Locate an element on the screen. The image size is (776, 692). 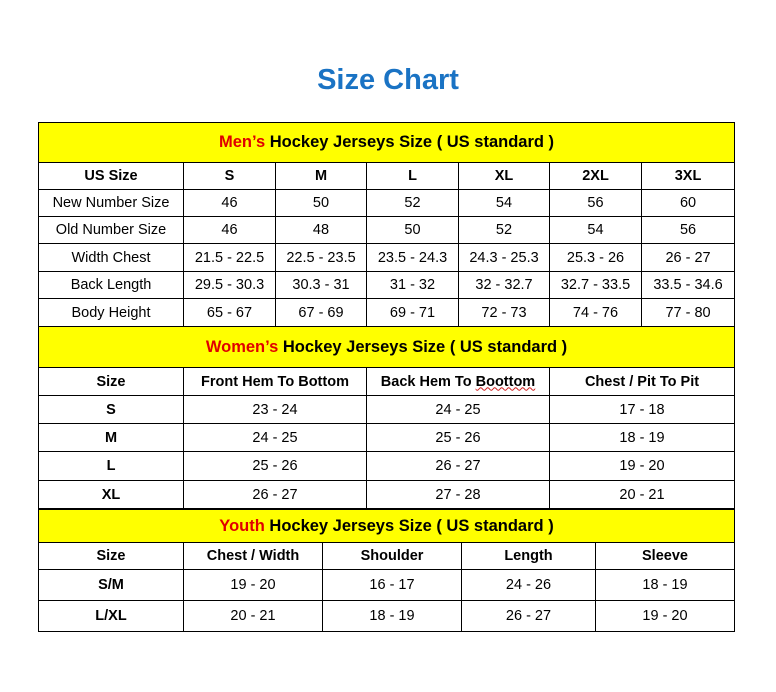
youth-heading-rest: Hockey Jerseys Size ( US standard ) is located at coordinates (409, 525).